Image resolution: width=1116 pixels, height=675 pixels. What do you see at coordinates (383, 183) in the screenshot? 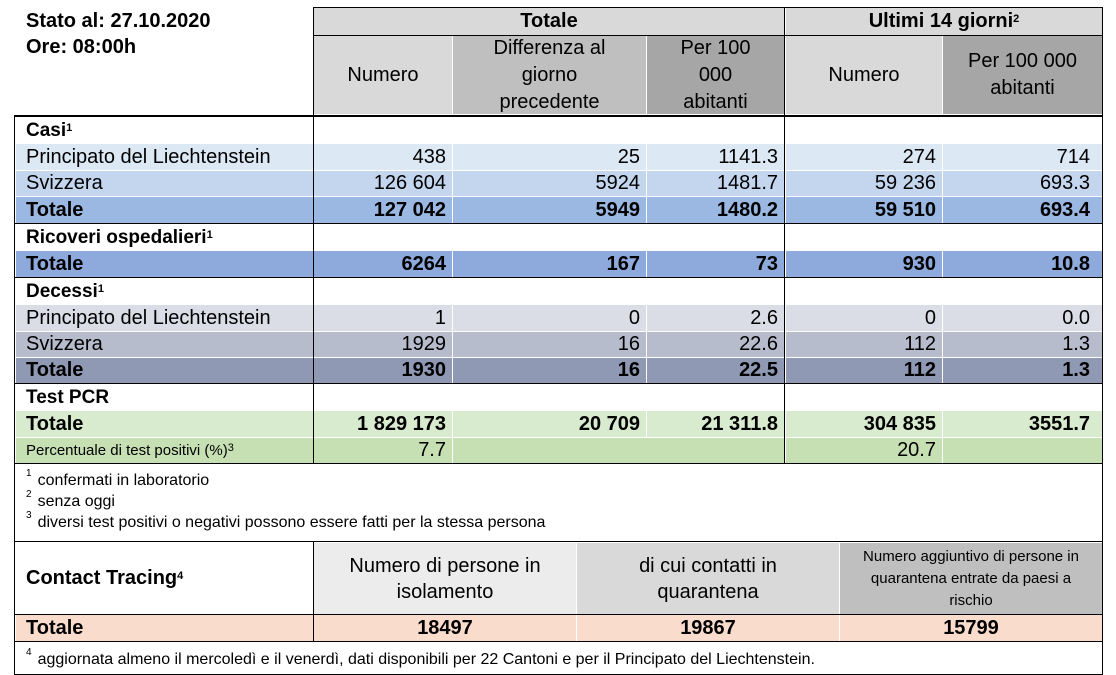
I see `cell-numero: 126 604` at bounding box center [383, 183].